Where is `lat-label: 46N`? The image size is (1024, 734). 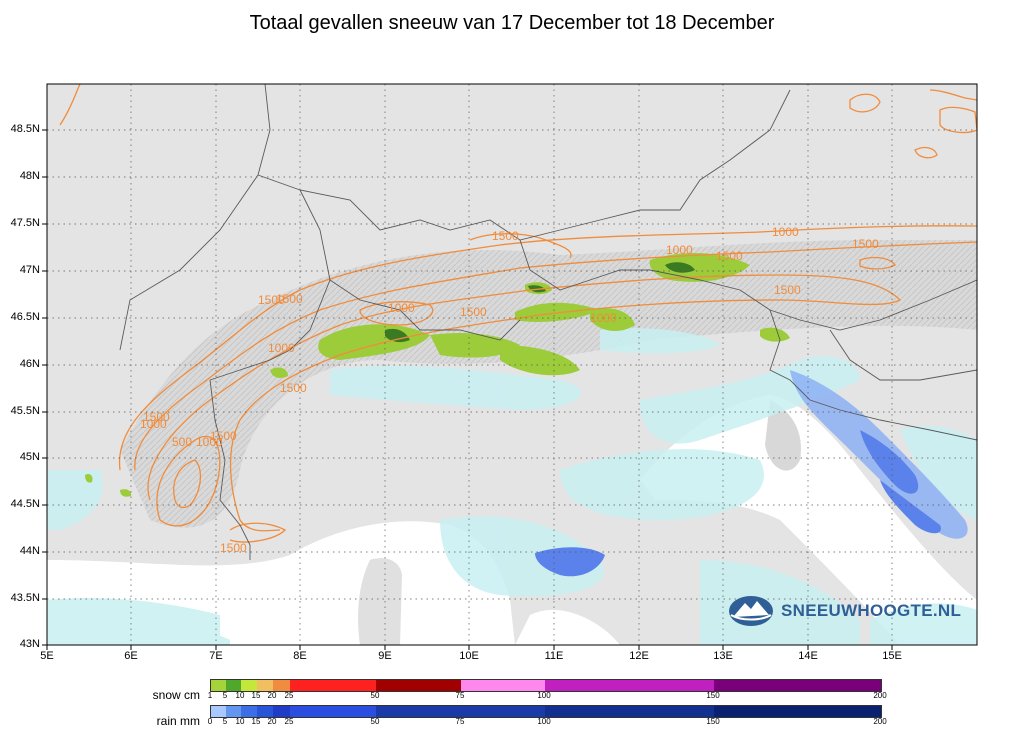 lat-label: 46N is located at coordinates (29, 364).